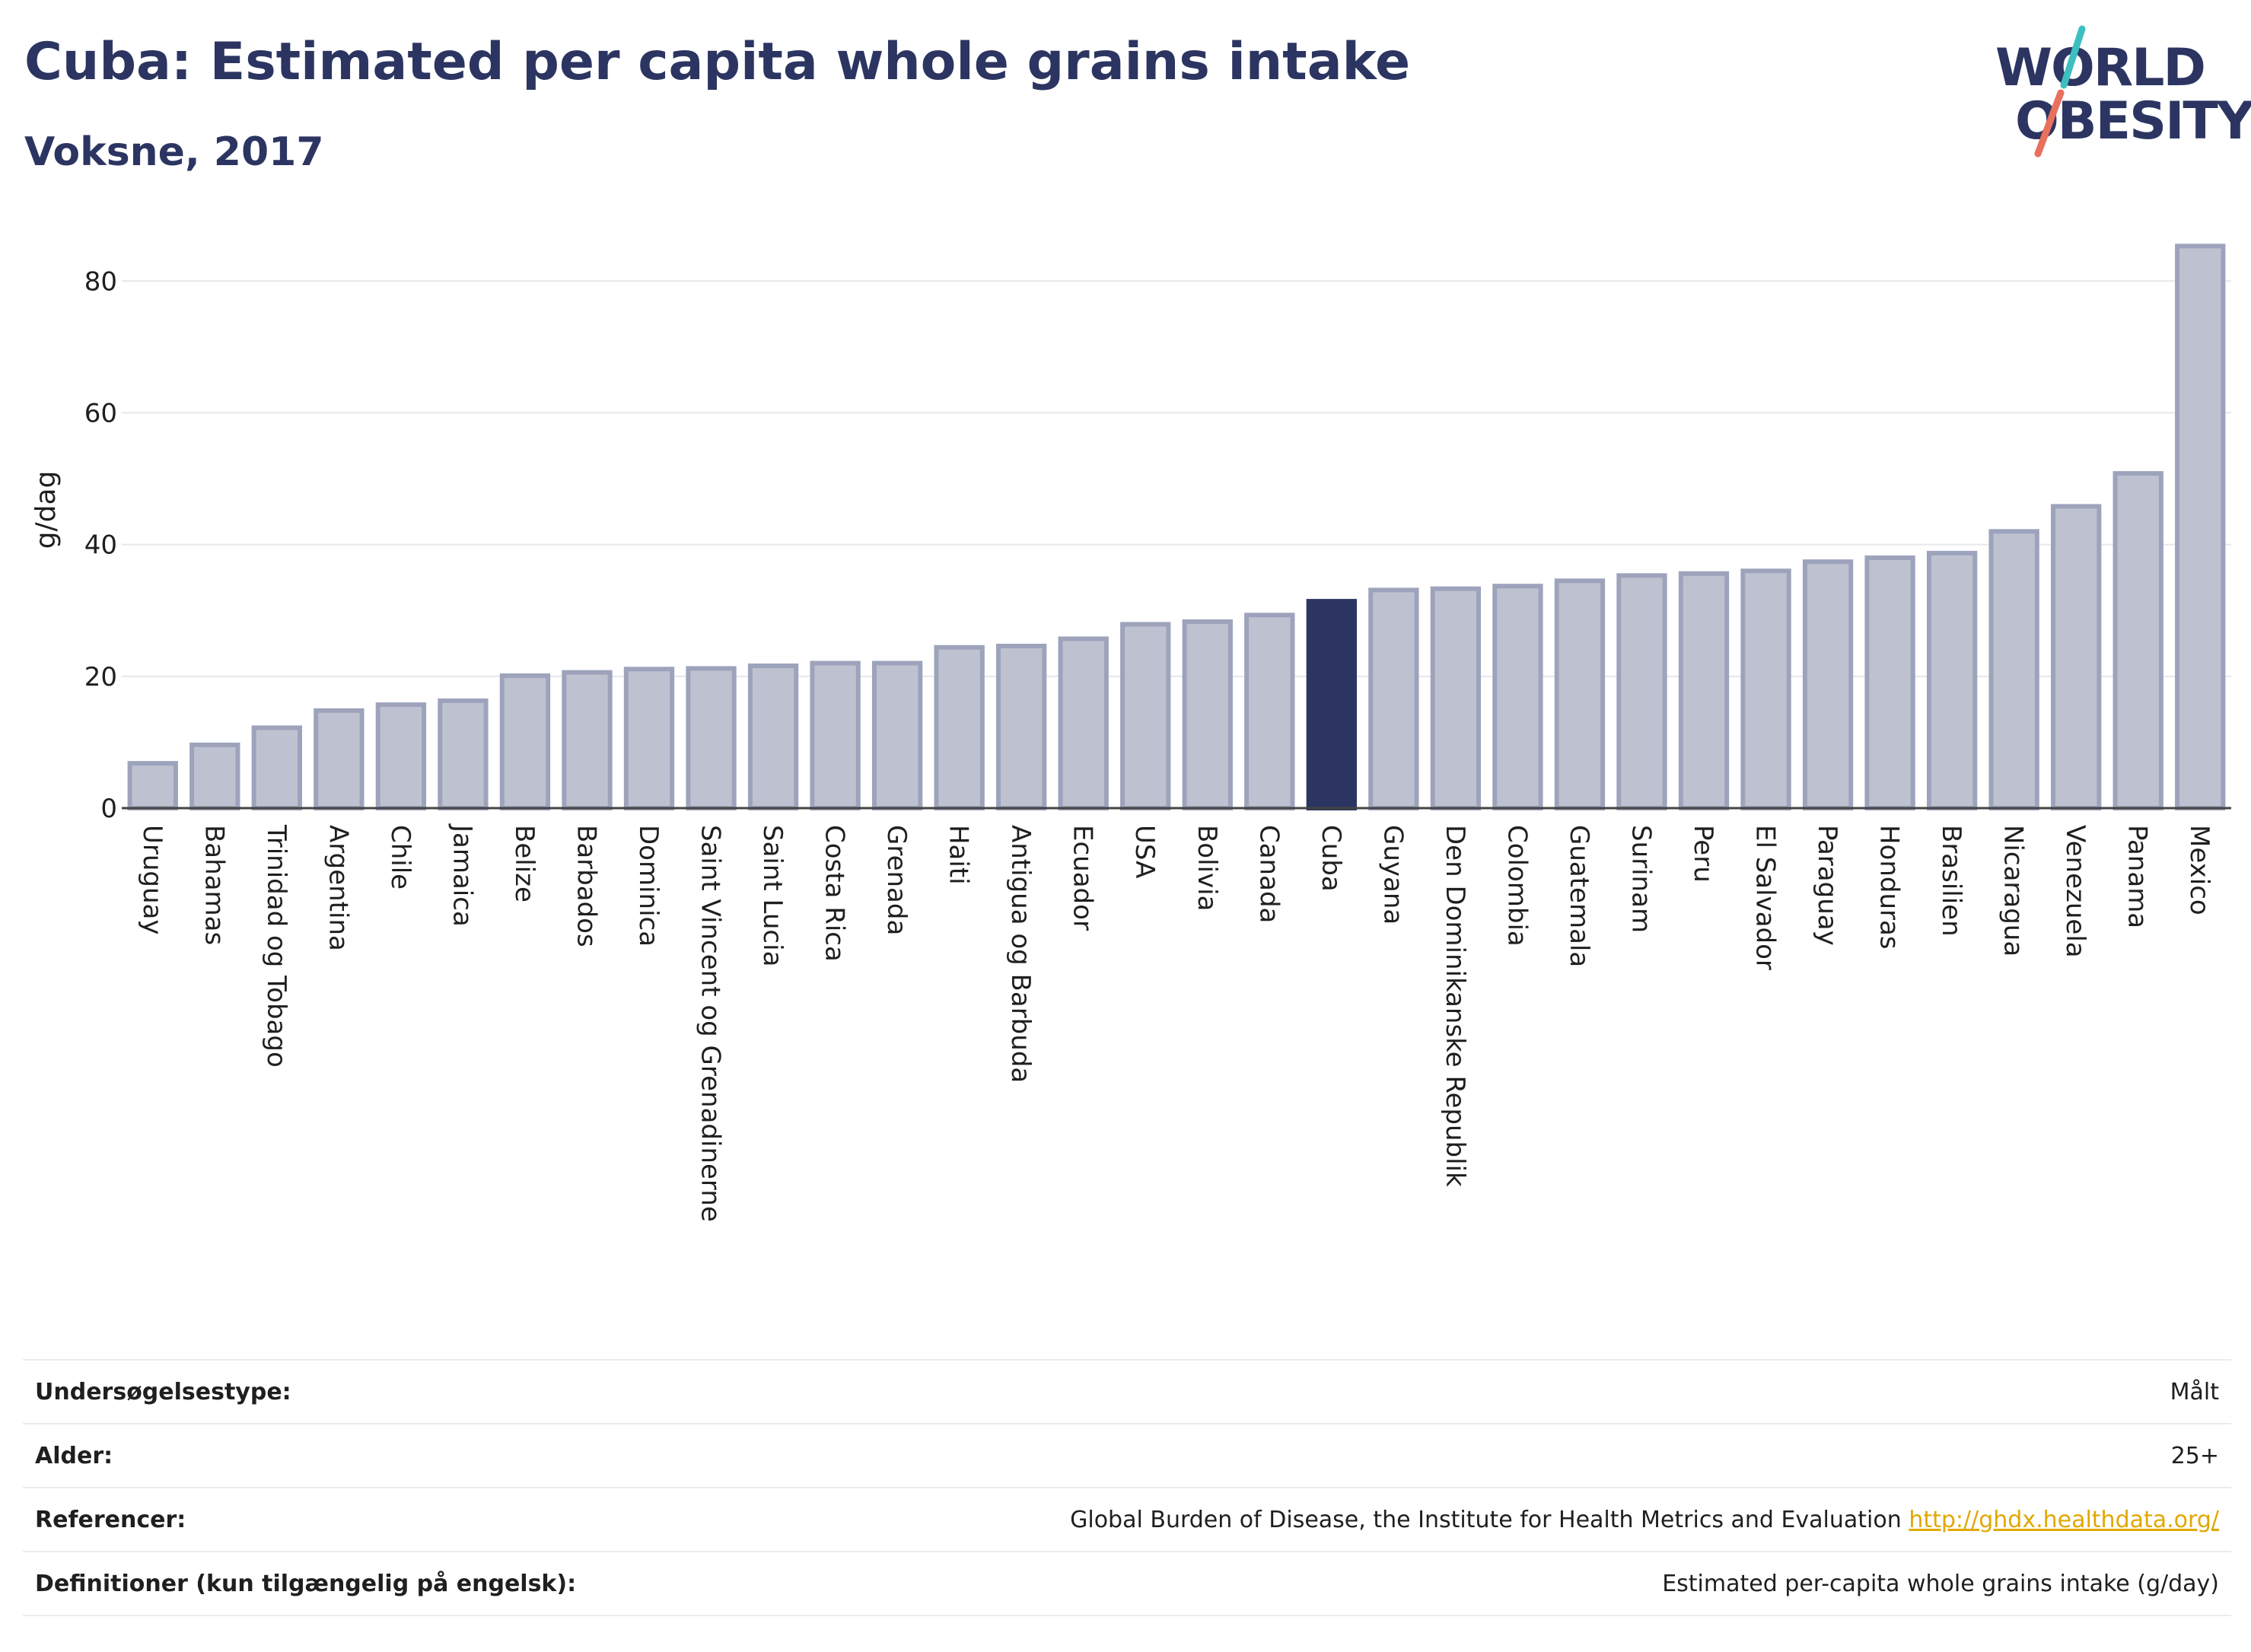 This screenshot has width=2251, height=1652. I want to click on x-tick-label: Saint Lucia, so click(772, 895).